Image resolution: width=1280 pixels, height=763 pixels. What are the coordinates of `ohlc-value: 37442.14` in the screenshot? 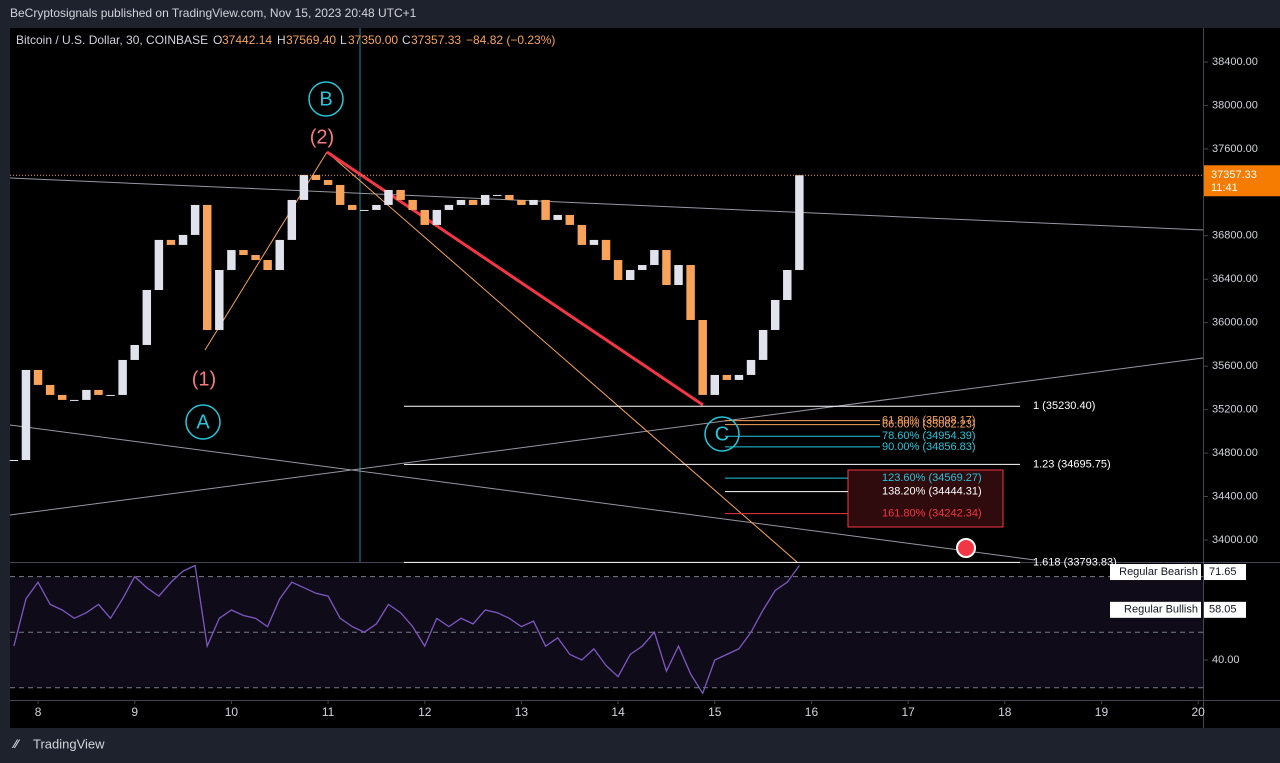 It's located at (247, 40).